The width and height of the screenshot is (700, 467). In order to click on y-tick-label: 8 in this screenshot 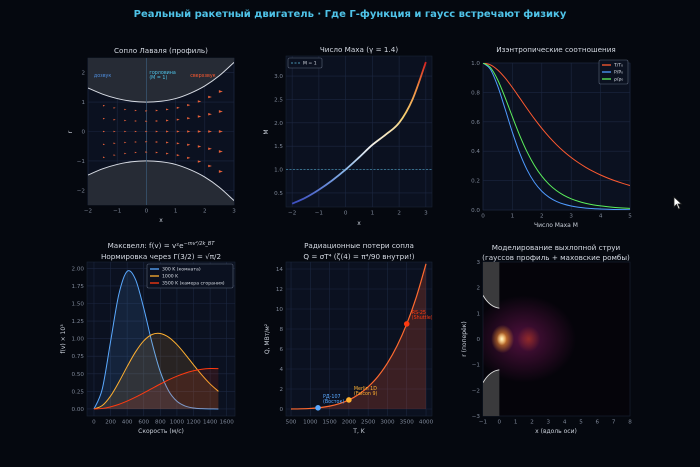, I will do `click(281, 330)`.